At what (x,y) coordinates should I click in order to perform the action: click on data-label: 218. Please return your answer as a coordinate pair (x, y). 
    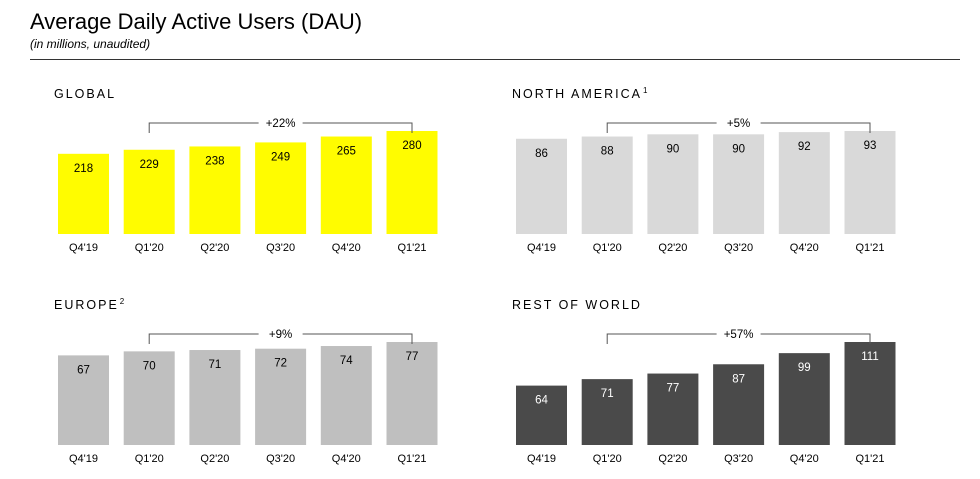
    Looking at the image, I should click on (83, 169).